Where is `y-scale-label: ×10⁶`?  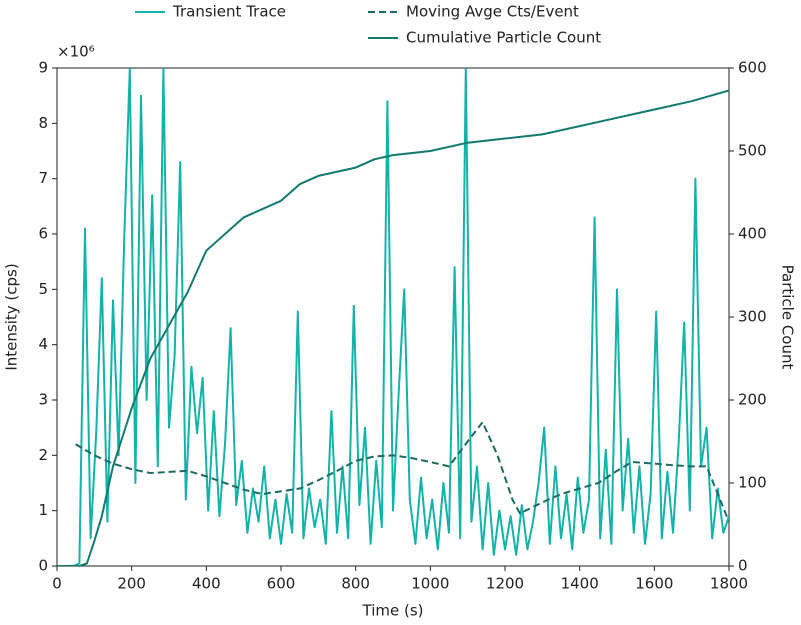 y-scale-label: ×10⁶ is located at coordinates (76, 52).